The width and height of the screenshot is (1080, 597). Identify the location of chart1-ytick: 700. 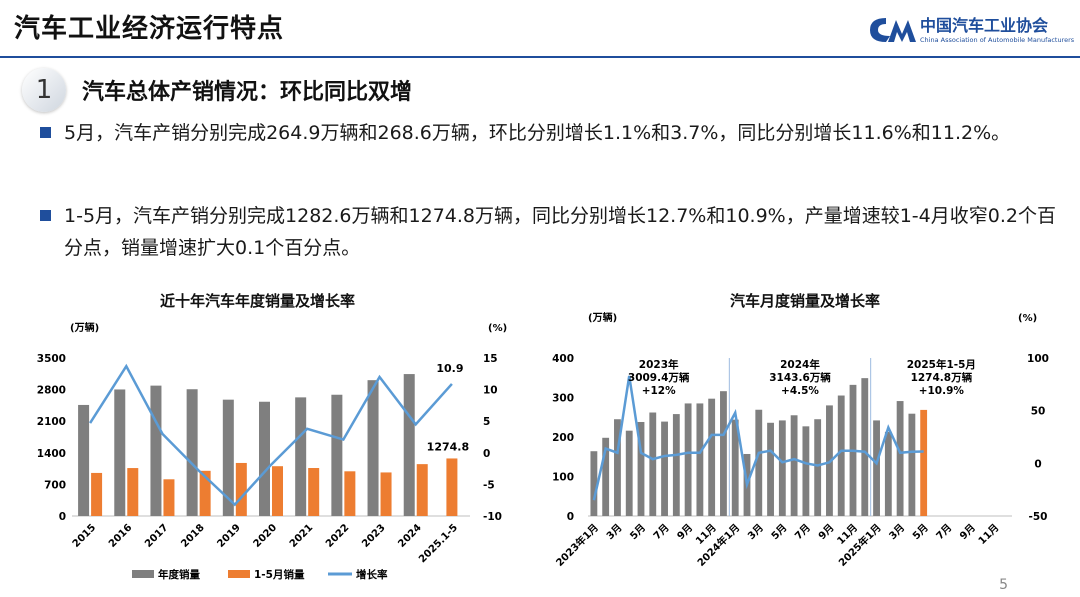
(55, 485).